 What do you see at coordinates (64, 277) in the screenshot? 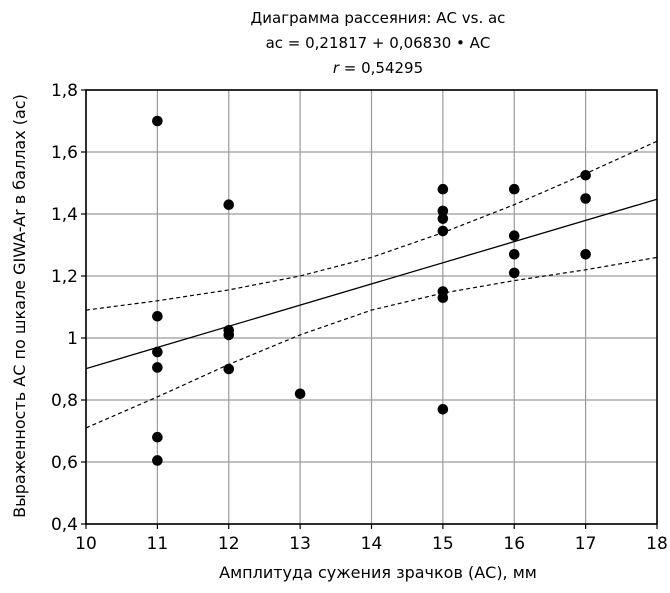
I see `y-tick-label: 1,2` at bounding box center [64, 277].